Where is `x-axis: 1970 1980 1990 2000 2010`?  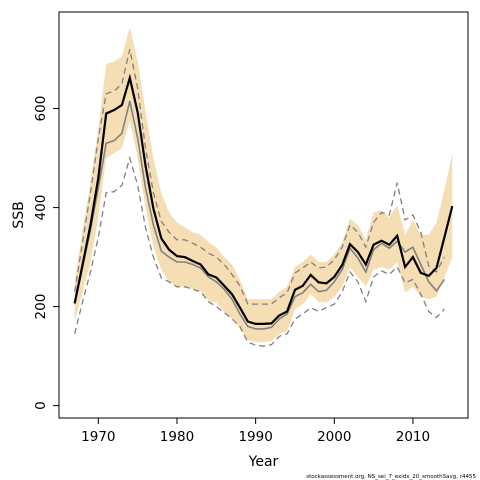 x-axis: 1970 1980 1990 2000 2010 is located at coordinates (255, 431).